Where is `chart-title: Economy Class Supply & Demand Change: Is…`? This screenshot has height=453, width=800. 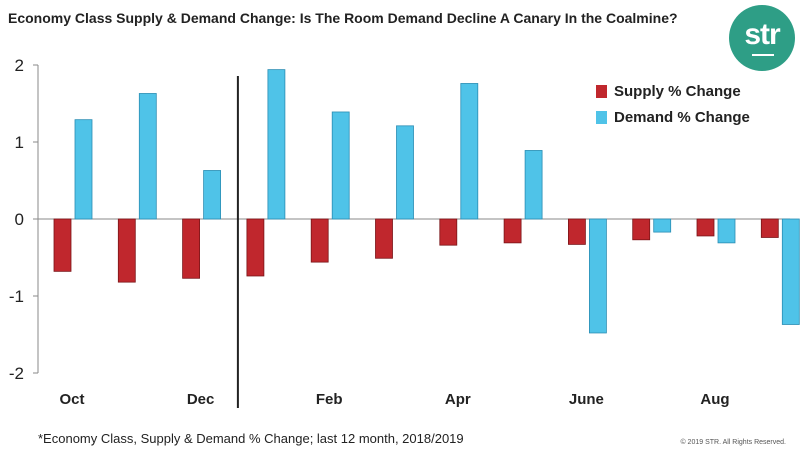 chart-title: Economy Class Supply & Demand Change: Is… is located at coordinates (343, 18).